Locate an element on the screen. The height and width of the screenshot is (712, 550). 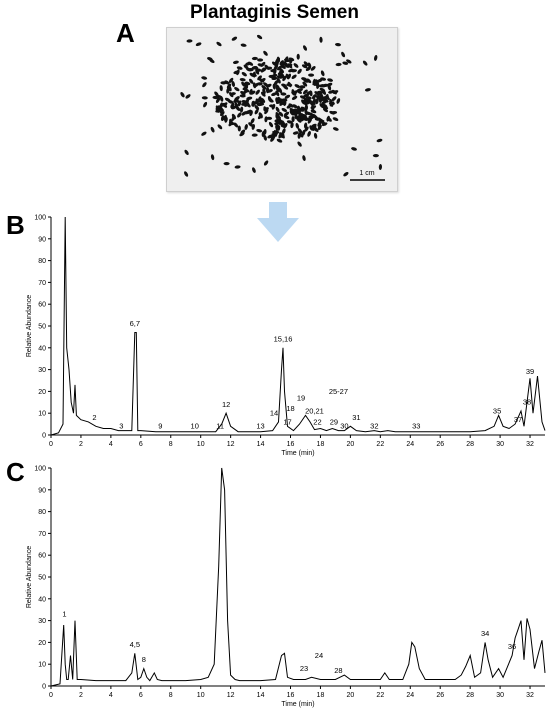
peak-label: 6,7 is located at coordinates (135, 323).